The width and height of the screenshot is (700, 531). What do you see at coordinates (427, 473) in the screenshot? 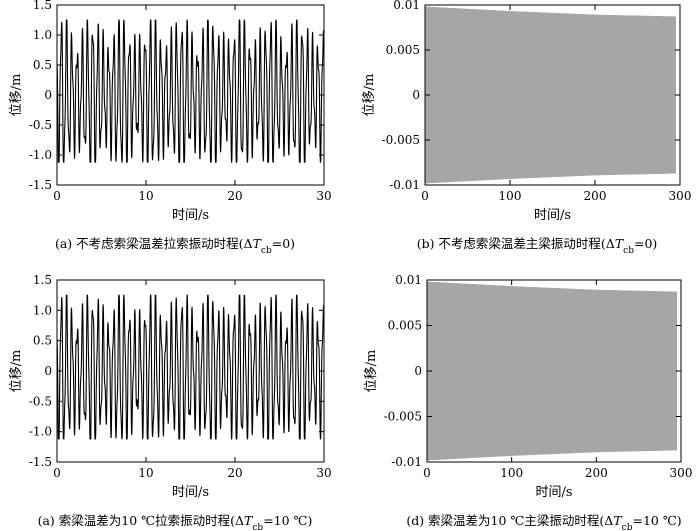
I see `x-tick-label-3-0: 0` at bounding box center [427, 473].